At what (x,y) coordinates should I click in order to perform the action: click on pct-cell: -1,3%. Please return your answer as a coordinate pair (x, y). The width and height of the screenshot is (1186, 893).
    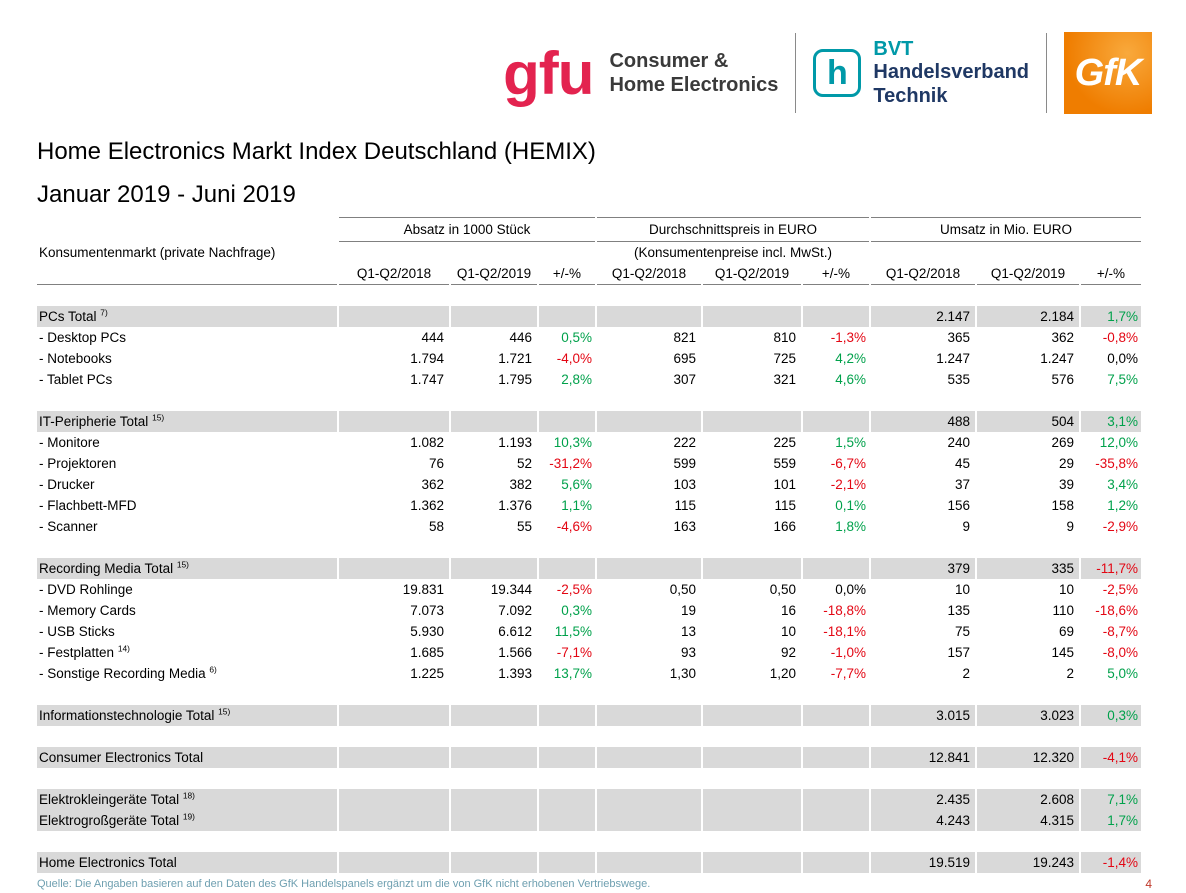
    Looking at the image, I should click on (848, 337).